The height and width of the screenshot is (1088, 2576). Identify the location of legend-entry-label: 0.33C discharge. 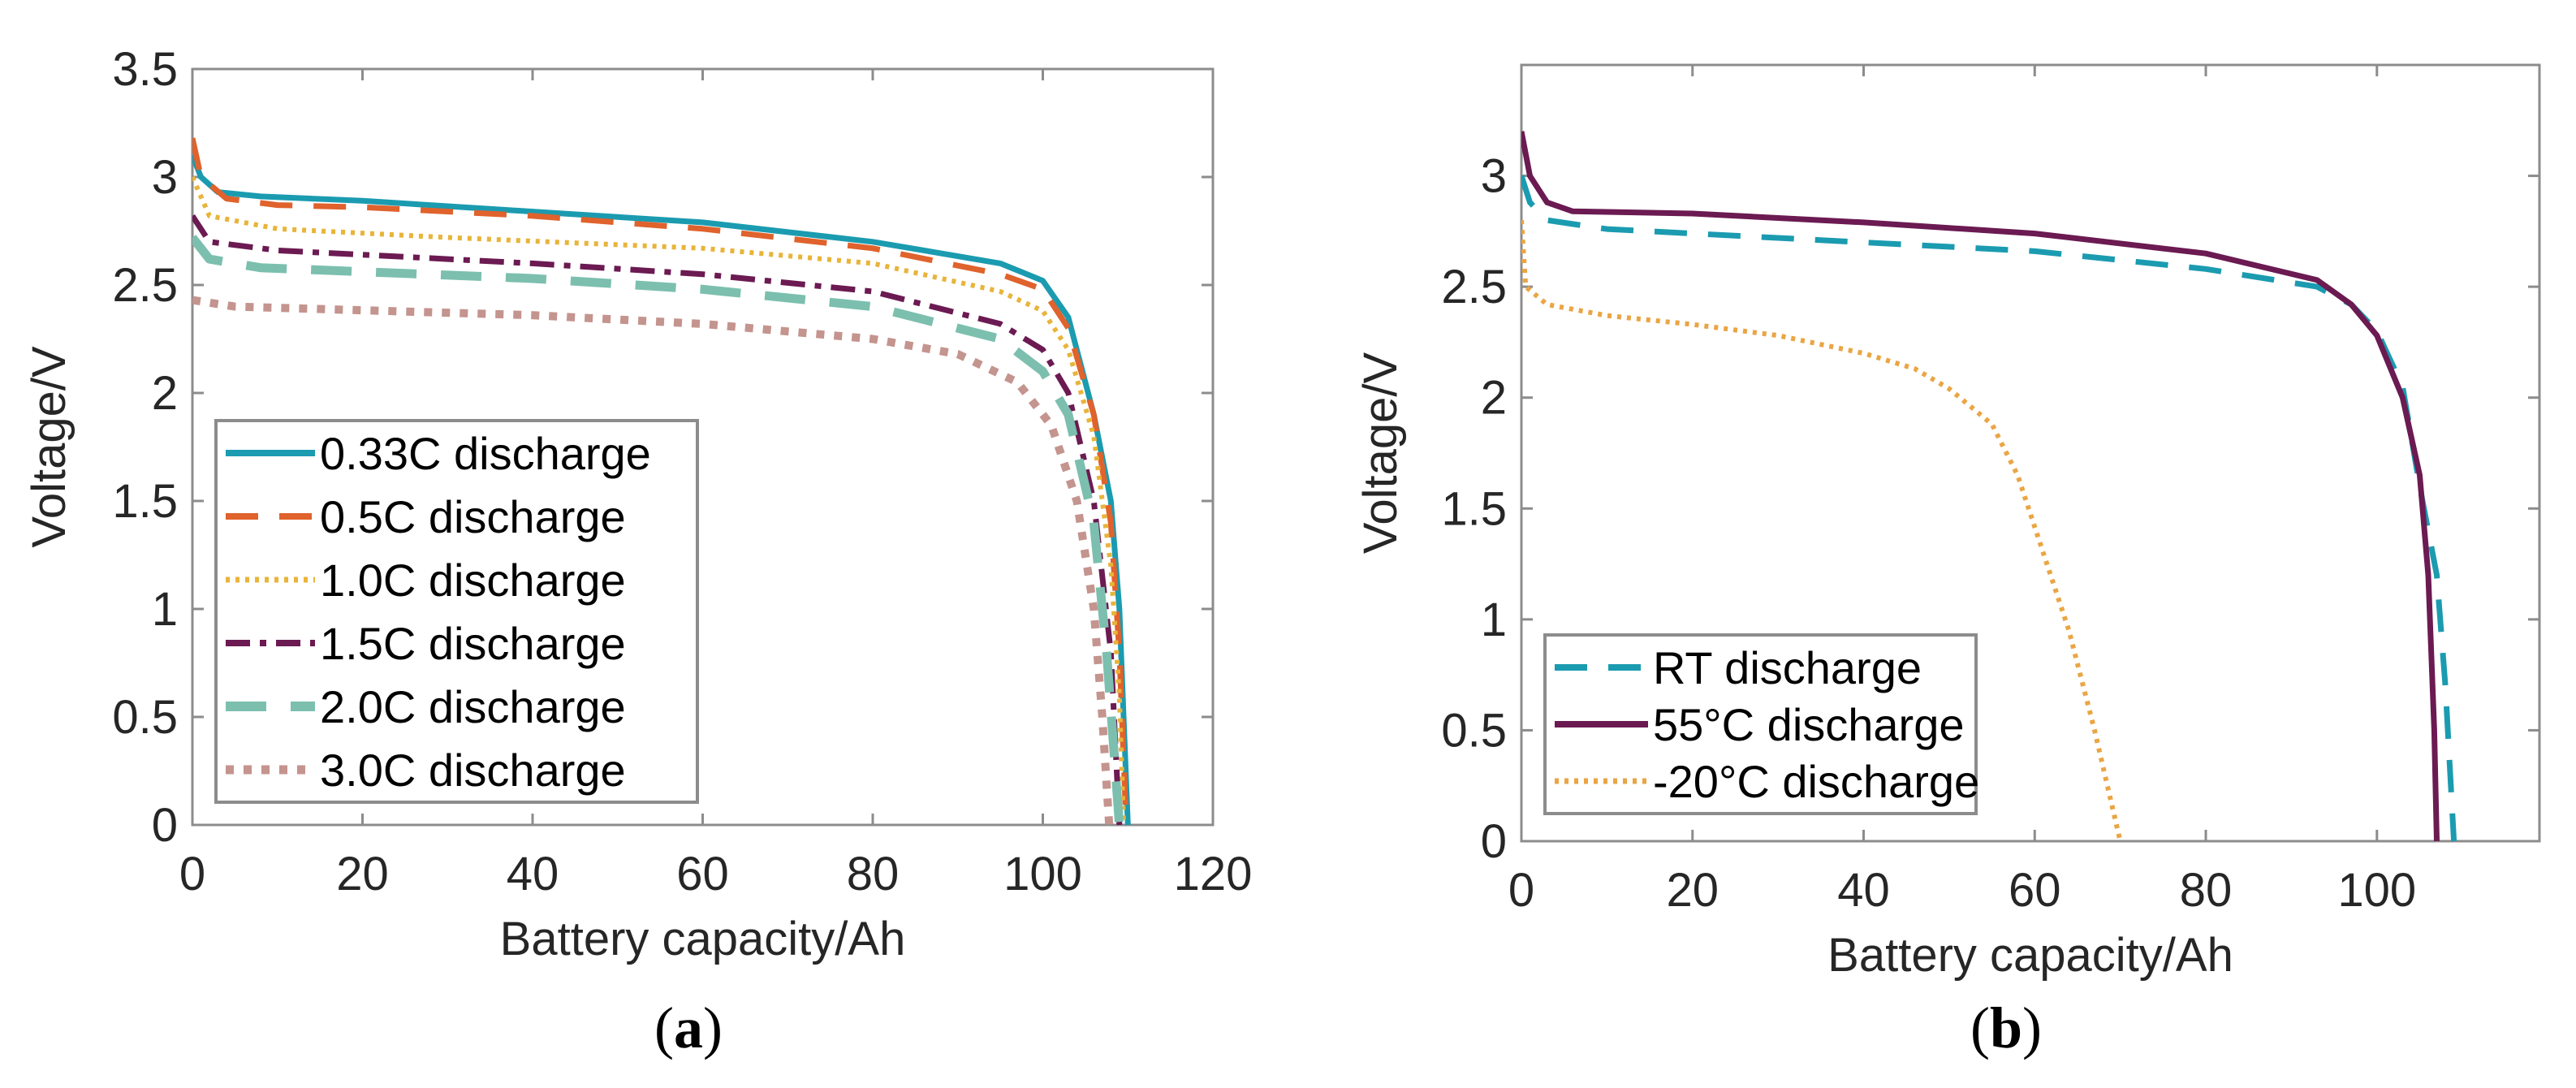
(485, 453).